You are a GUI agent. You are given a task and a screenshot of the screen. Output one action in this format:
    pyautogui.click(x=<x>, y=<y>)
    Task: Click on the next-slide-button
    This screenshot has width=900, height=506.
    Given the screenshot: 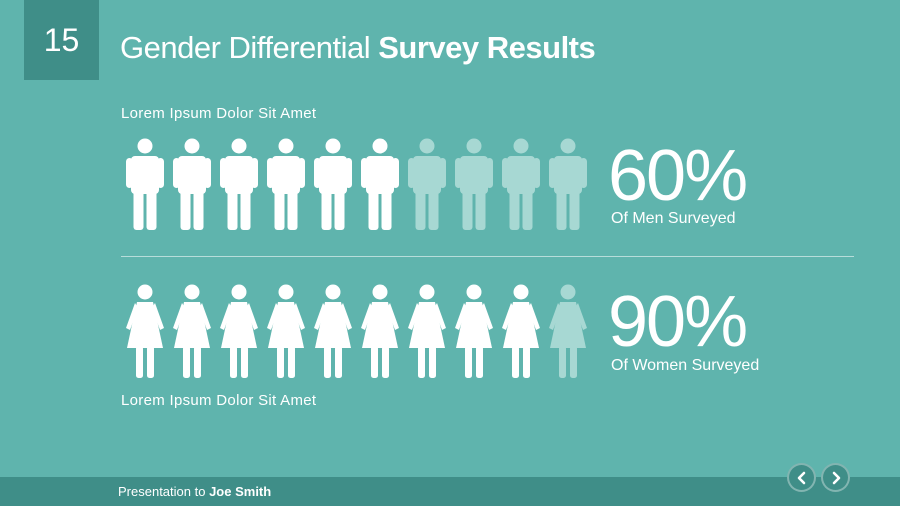 What is the action you would take?
    pyautogui.click(x=835, y=477)
    